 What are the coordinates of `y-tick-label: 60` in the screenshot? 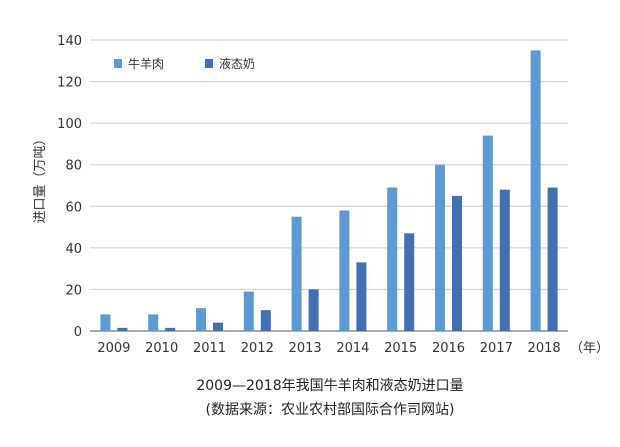 It's located at (73, 207).